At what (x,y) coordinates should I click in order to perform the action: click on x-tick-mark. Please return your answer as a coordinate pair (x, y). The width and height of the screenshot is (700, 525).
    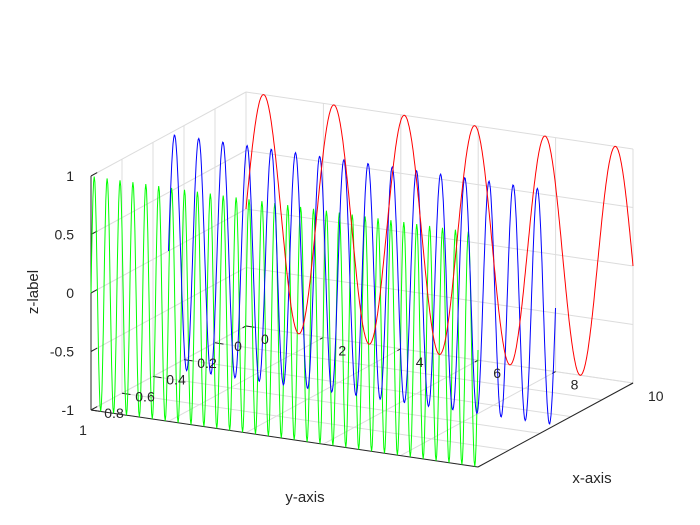
    Looking at the image, I should click on (631, 384).